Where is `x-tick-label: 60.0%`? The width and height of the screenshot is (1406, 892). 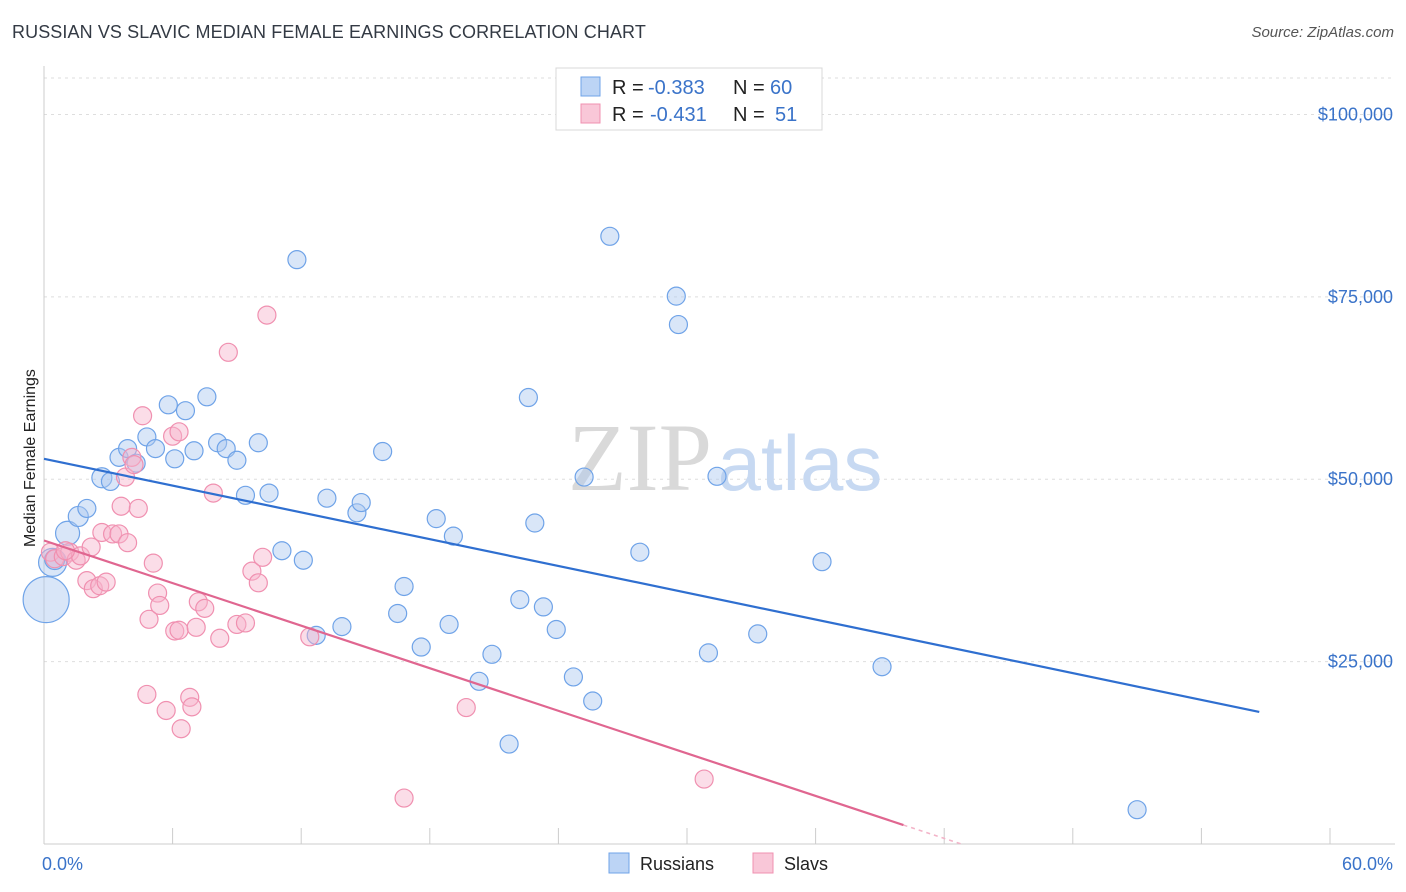 x-tick-label: 60.0% is located at coordinates (1367, 864).